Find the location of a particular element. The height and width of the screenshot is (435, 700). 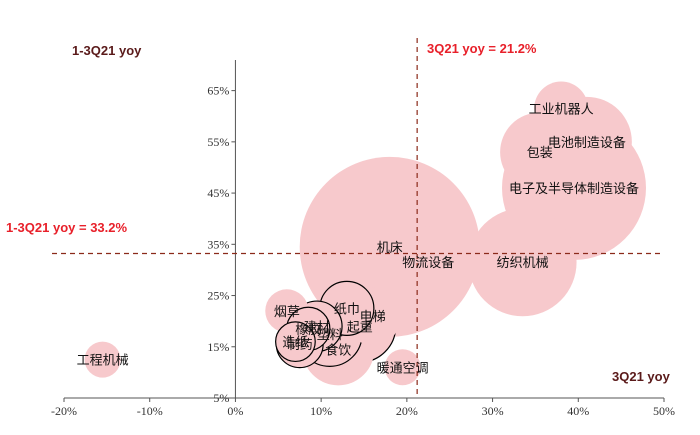

bubble-label: 物流设备 is located at coordinates (428, 263).